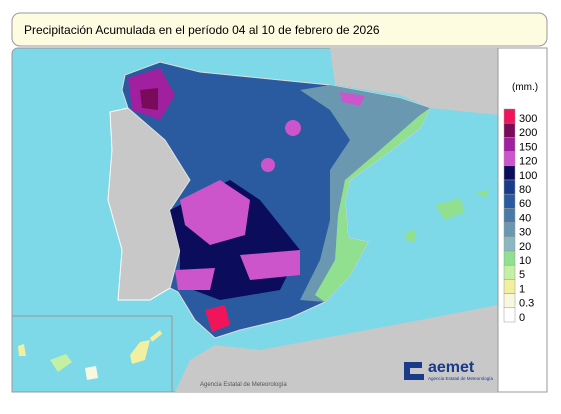 This screenshot has width=561, height=414. I want to click on legend-label: 20, so click(525, 247).